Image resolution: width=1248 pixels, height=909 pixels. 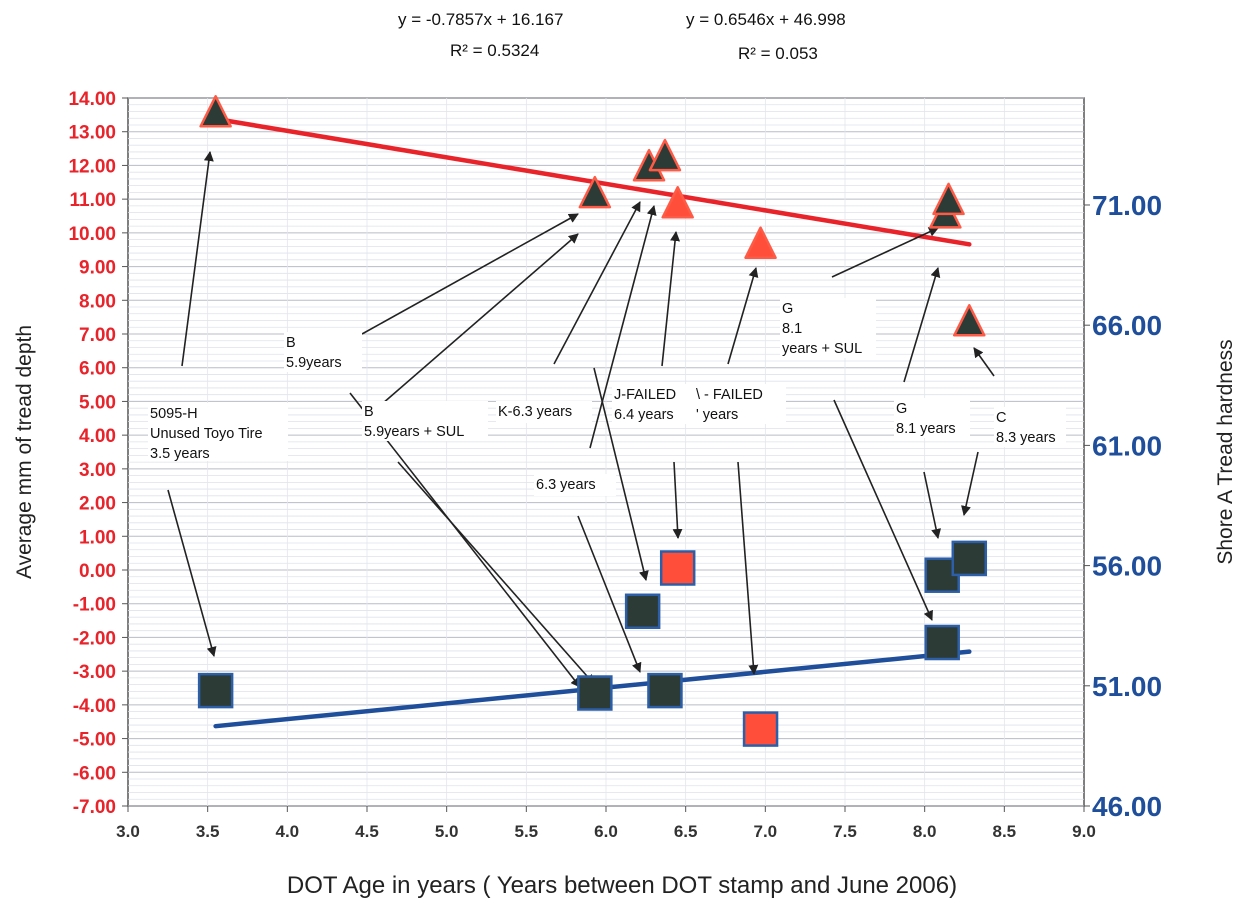 I want to click on x-tick-label: 4.5, so click(x=367, y=831).